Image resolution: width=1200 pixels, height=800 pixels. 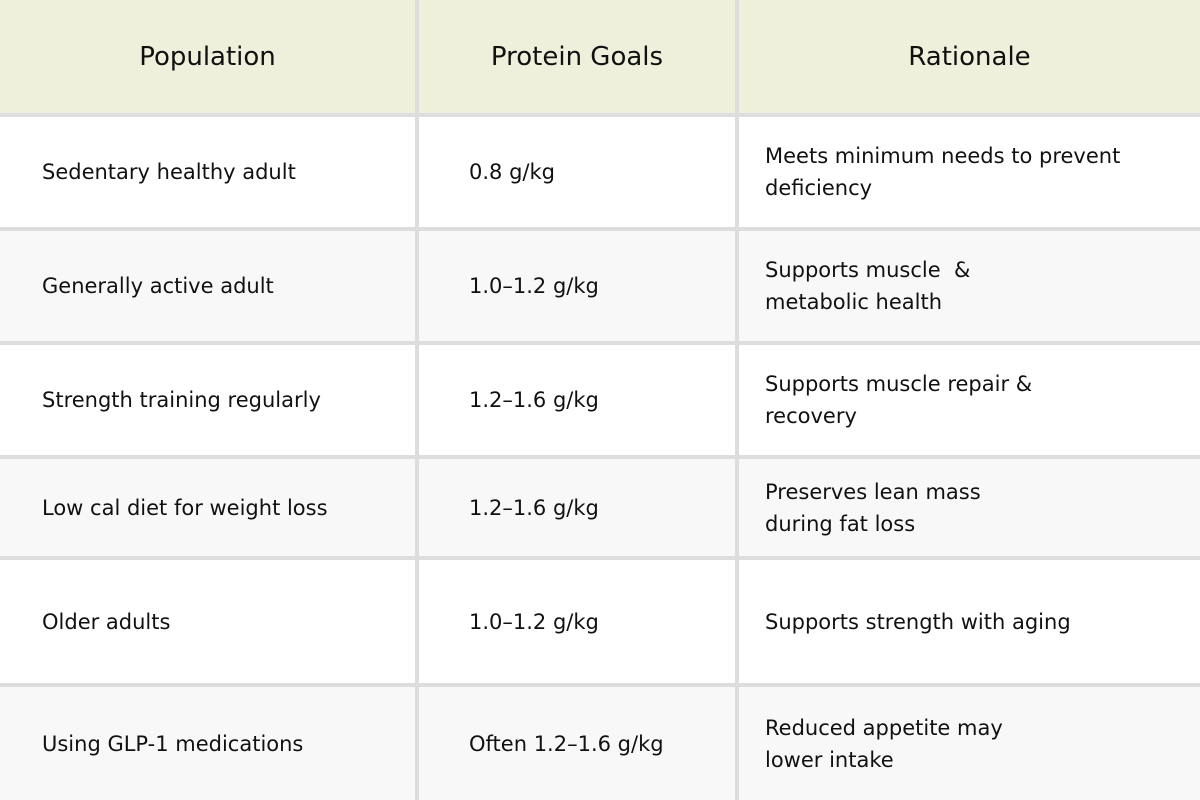 I want to click on cell-text: Strength training regularly, so click(x=181, y=400).